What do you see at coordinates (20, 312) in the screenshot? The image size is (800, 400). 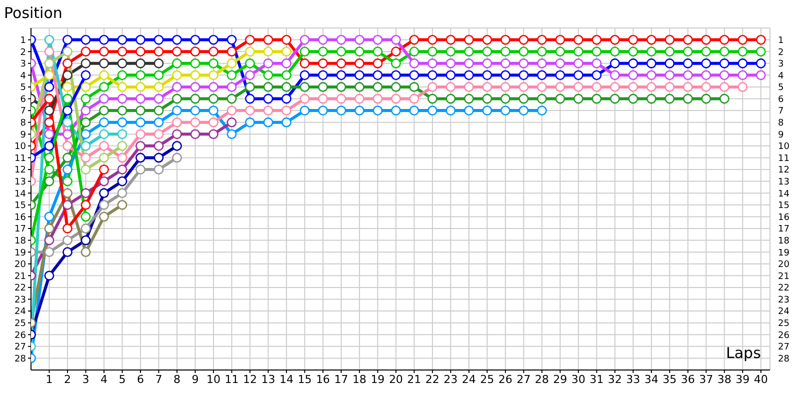 I see `y-tick-label: 24` at bounding box center [20, 312].